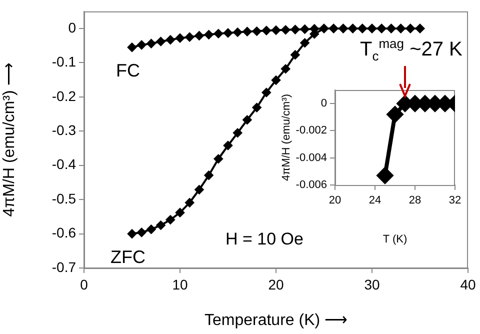 The width and height of the screenshot is (480, 334). I want to click on x-tick-label: 30, so click(372, 284).